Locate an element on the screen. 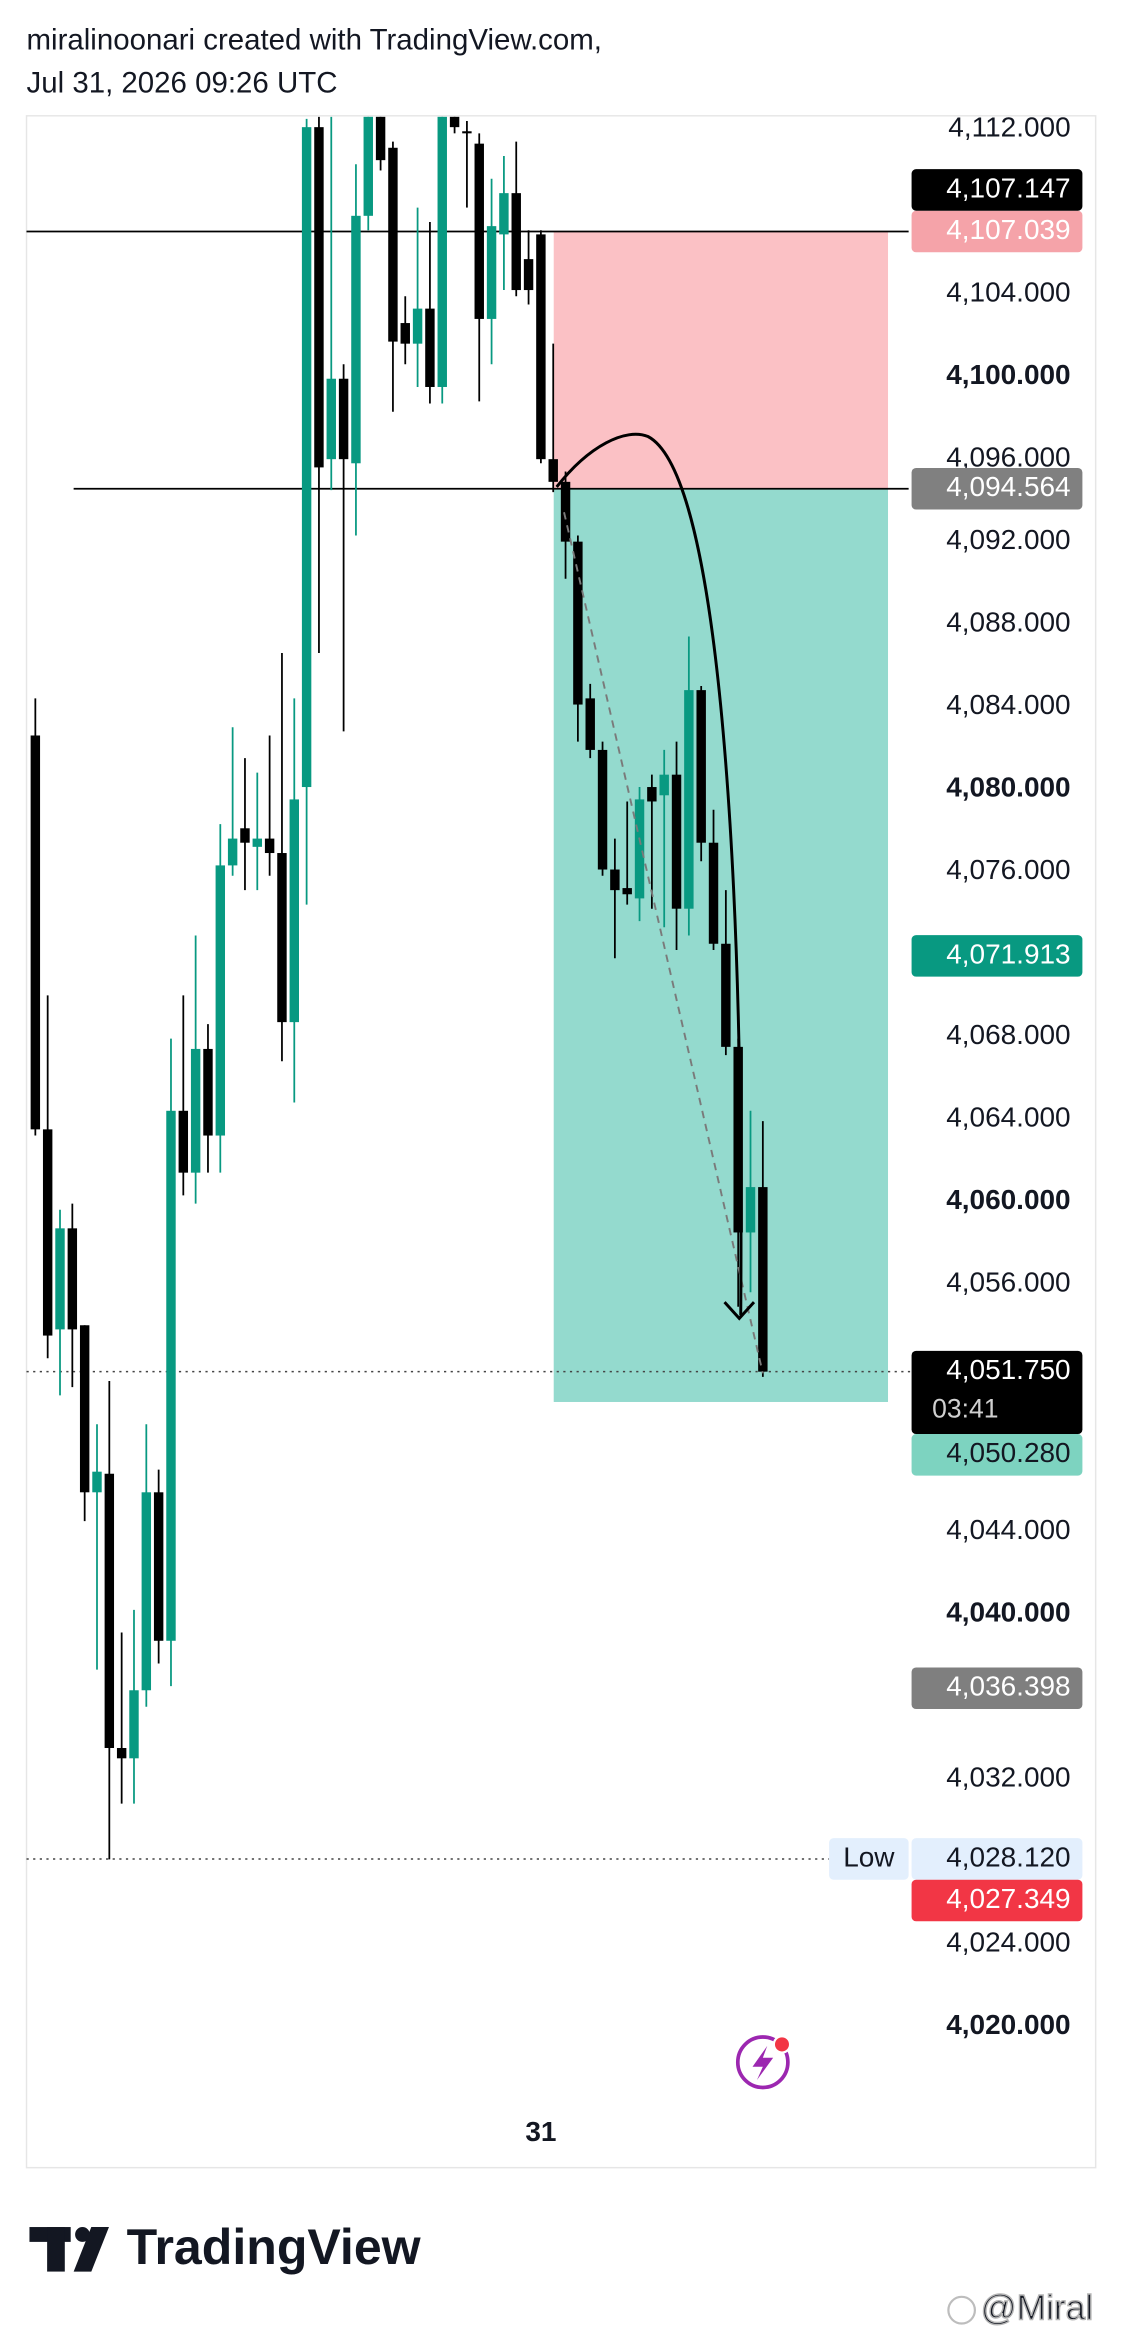  watermark-icon is located at coordinates (962, 2310).